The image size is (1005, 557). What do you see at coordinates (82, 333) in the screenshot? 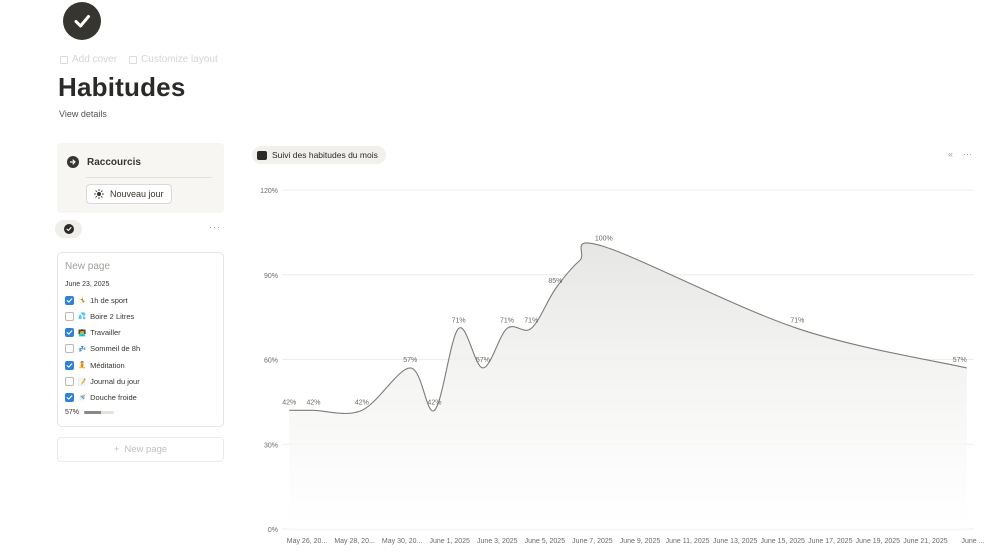
I see `habit-emoji: 👨‍💻` at bounding box center [82, 333].